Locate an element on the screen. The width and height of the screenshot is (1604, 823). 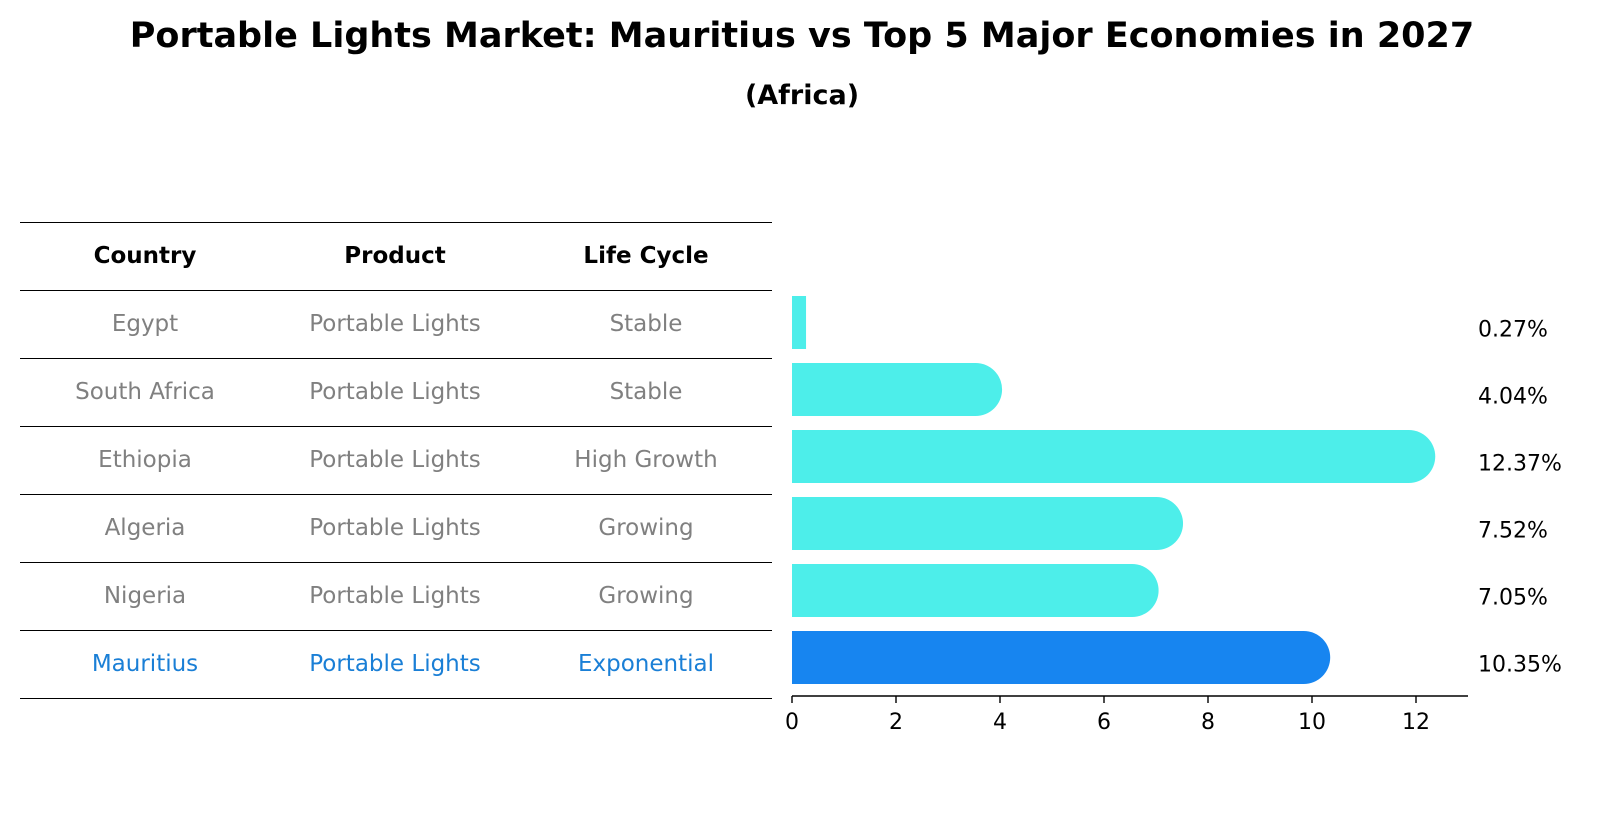
country-cell: Egypt is located at coordinates (145, 324).